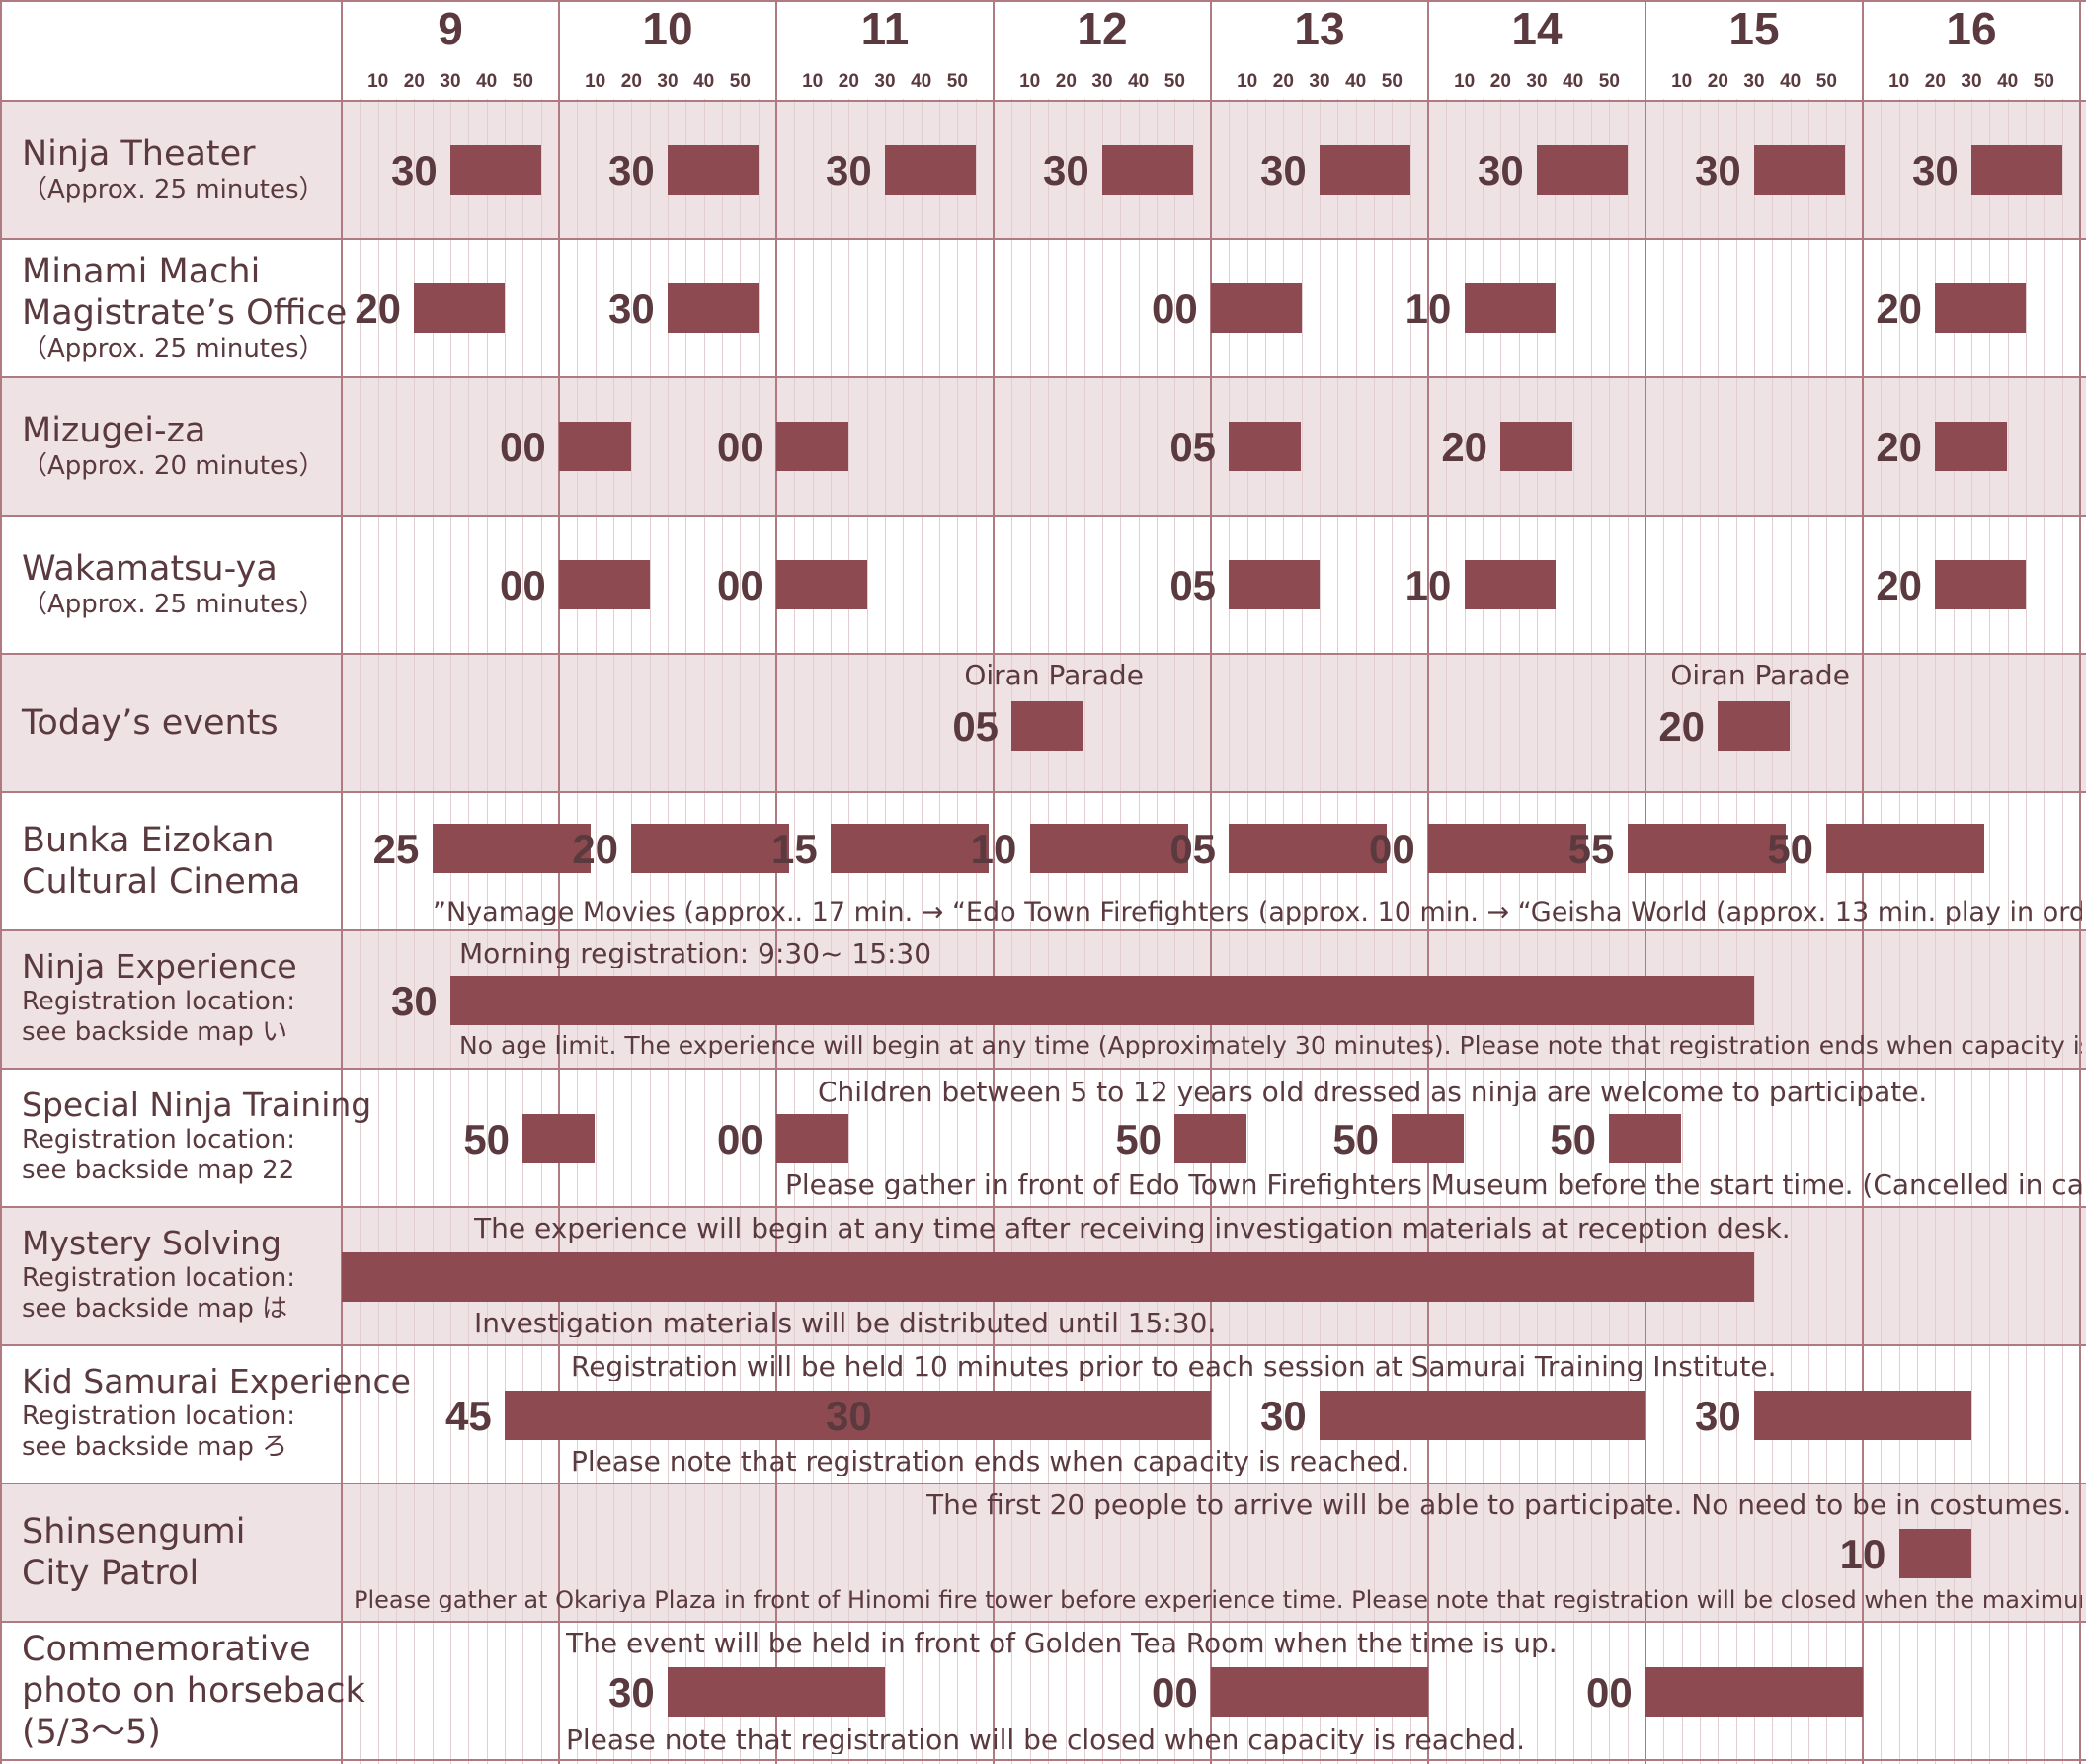 Image resolution: width=2086 pixels, height=1764 pixels. I want to click on session-start-minute: 10, so click(993, 849).